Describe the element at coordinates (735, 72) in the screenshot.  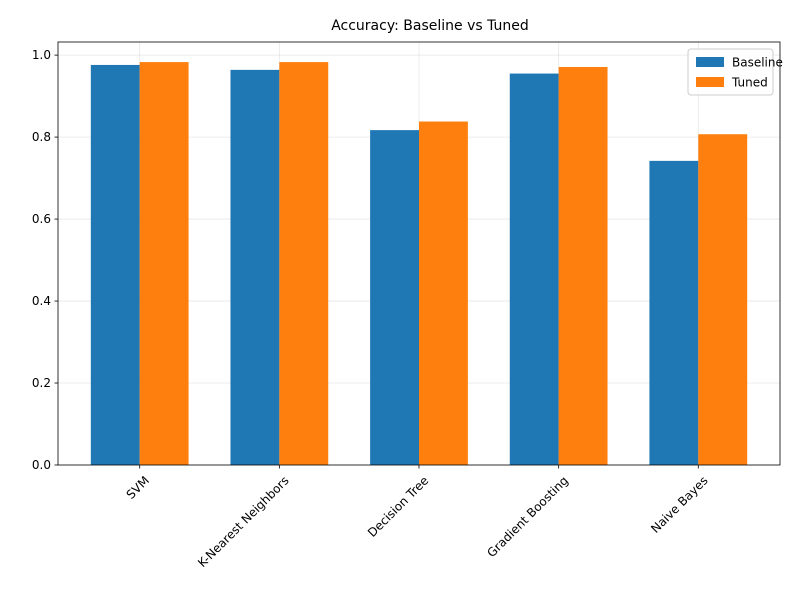
I see `legend: Baseline Tuned` at that location.